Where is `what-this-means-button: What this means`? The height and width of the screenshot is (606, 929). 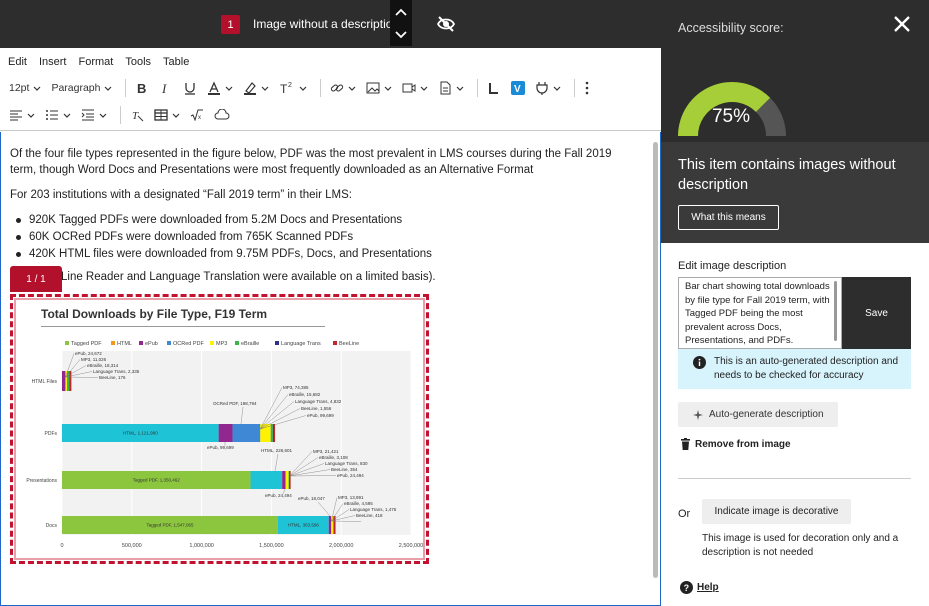 what-this-means-button: What this means is located at coordinates (728, 217).